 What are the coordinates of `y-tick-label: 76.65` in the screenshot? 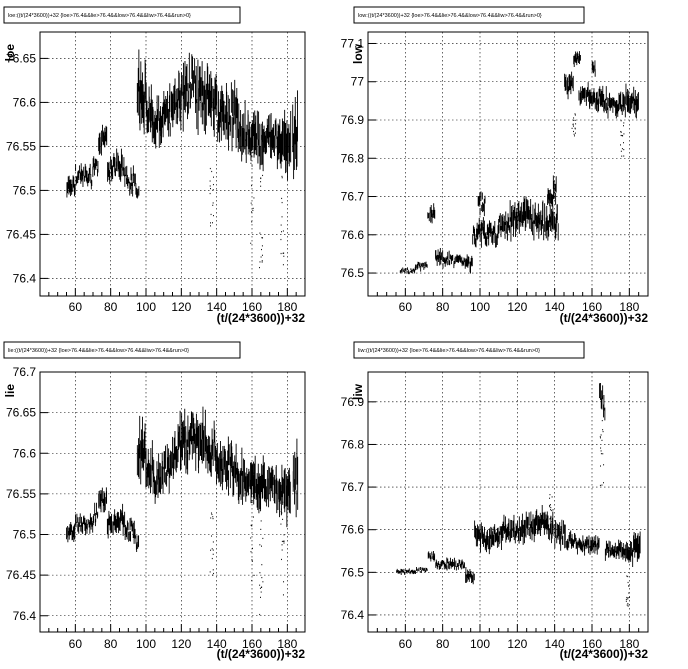 It's located at (21, 58).